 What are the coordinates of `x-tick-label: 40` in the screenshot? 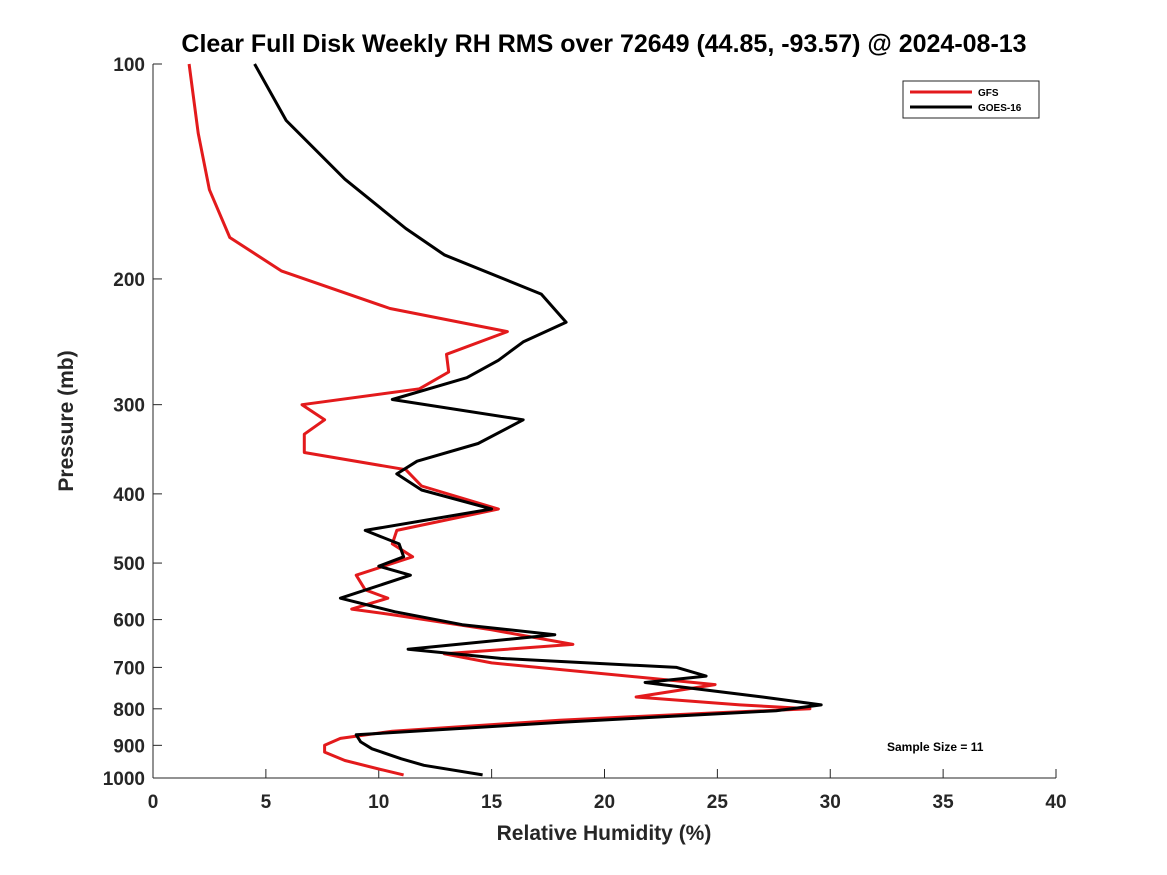 It's located at (1055, 802).